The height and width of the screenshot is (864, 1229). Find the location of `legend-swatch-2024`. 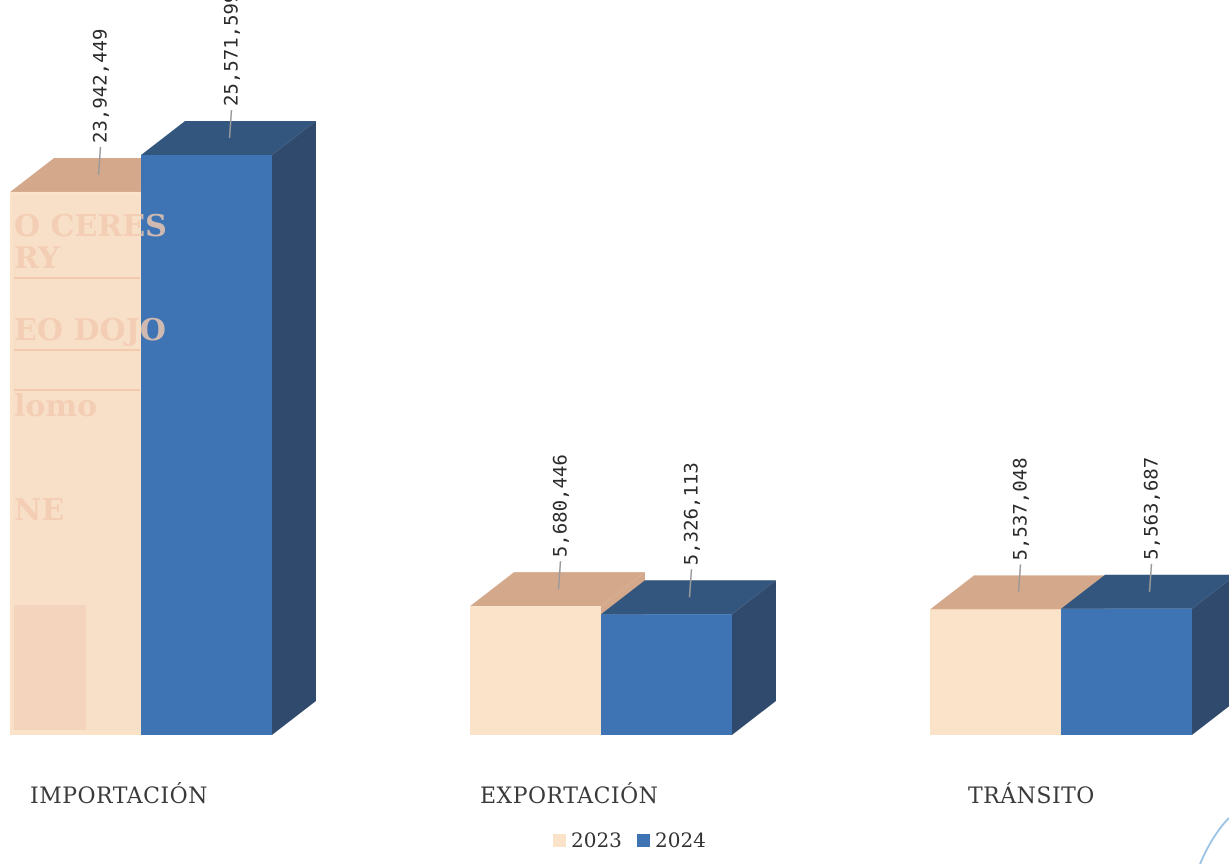

legend-swatch-2024 is located at coordinates (643, 840).